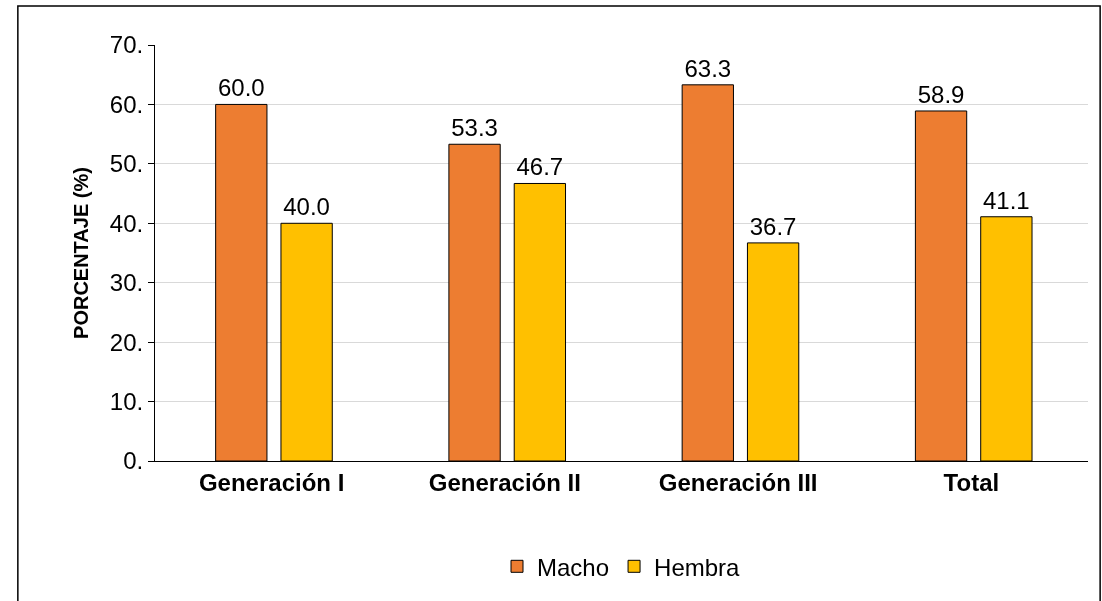  Describe the element at coordinates (573, 567) in the screenshot. I see `legend-label: Macho` at that location.